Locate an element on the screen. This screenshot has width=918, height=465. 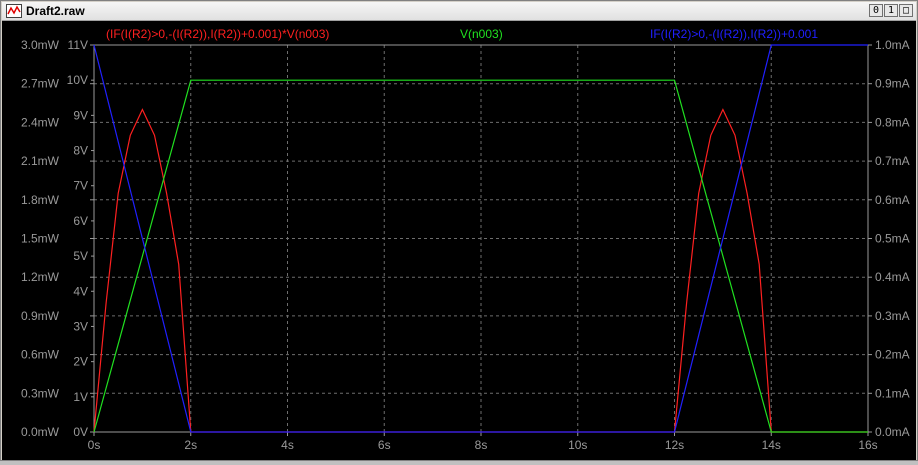
y-voltage-tick-label: 4V is located at coordinates (80, 291).